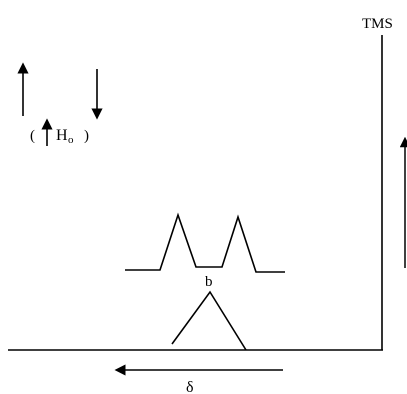 The width and height of the screenshot is (407, 394). I want to click on field-symbol-h: H, so click(62, 135).